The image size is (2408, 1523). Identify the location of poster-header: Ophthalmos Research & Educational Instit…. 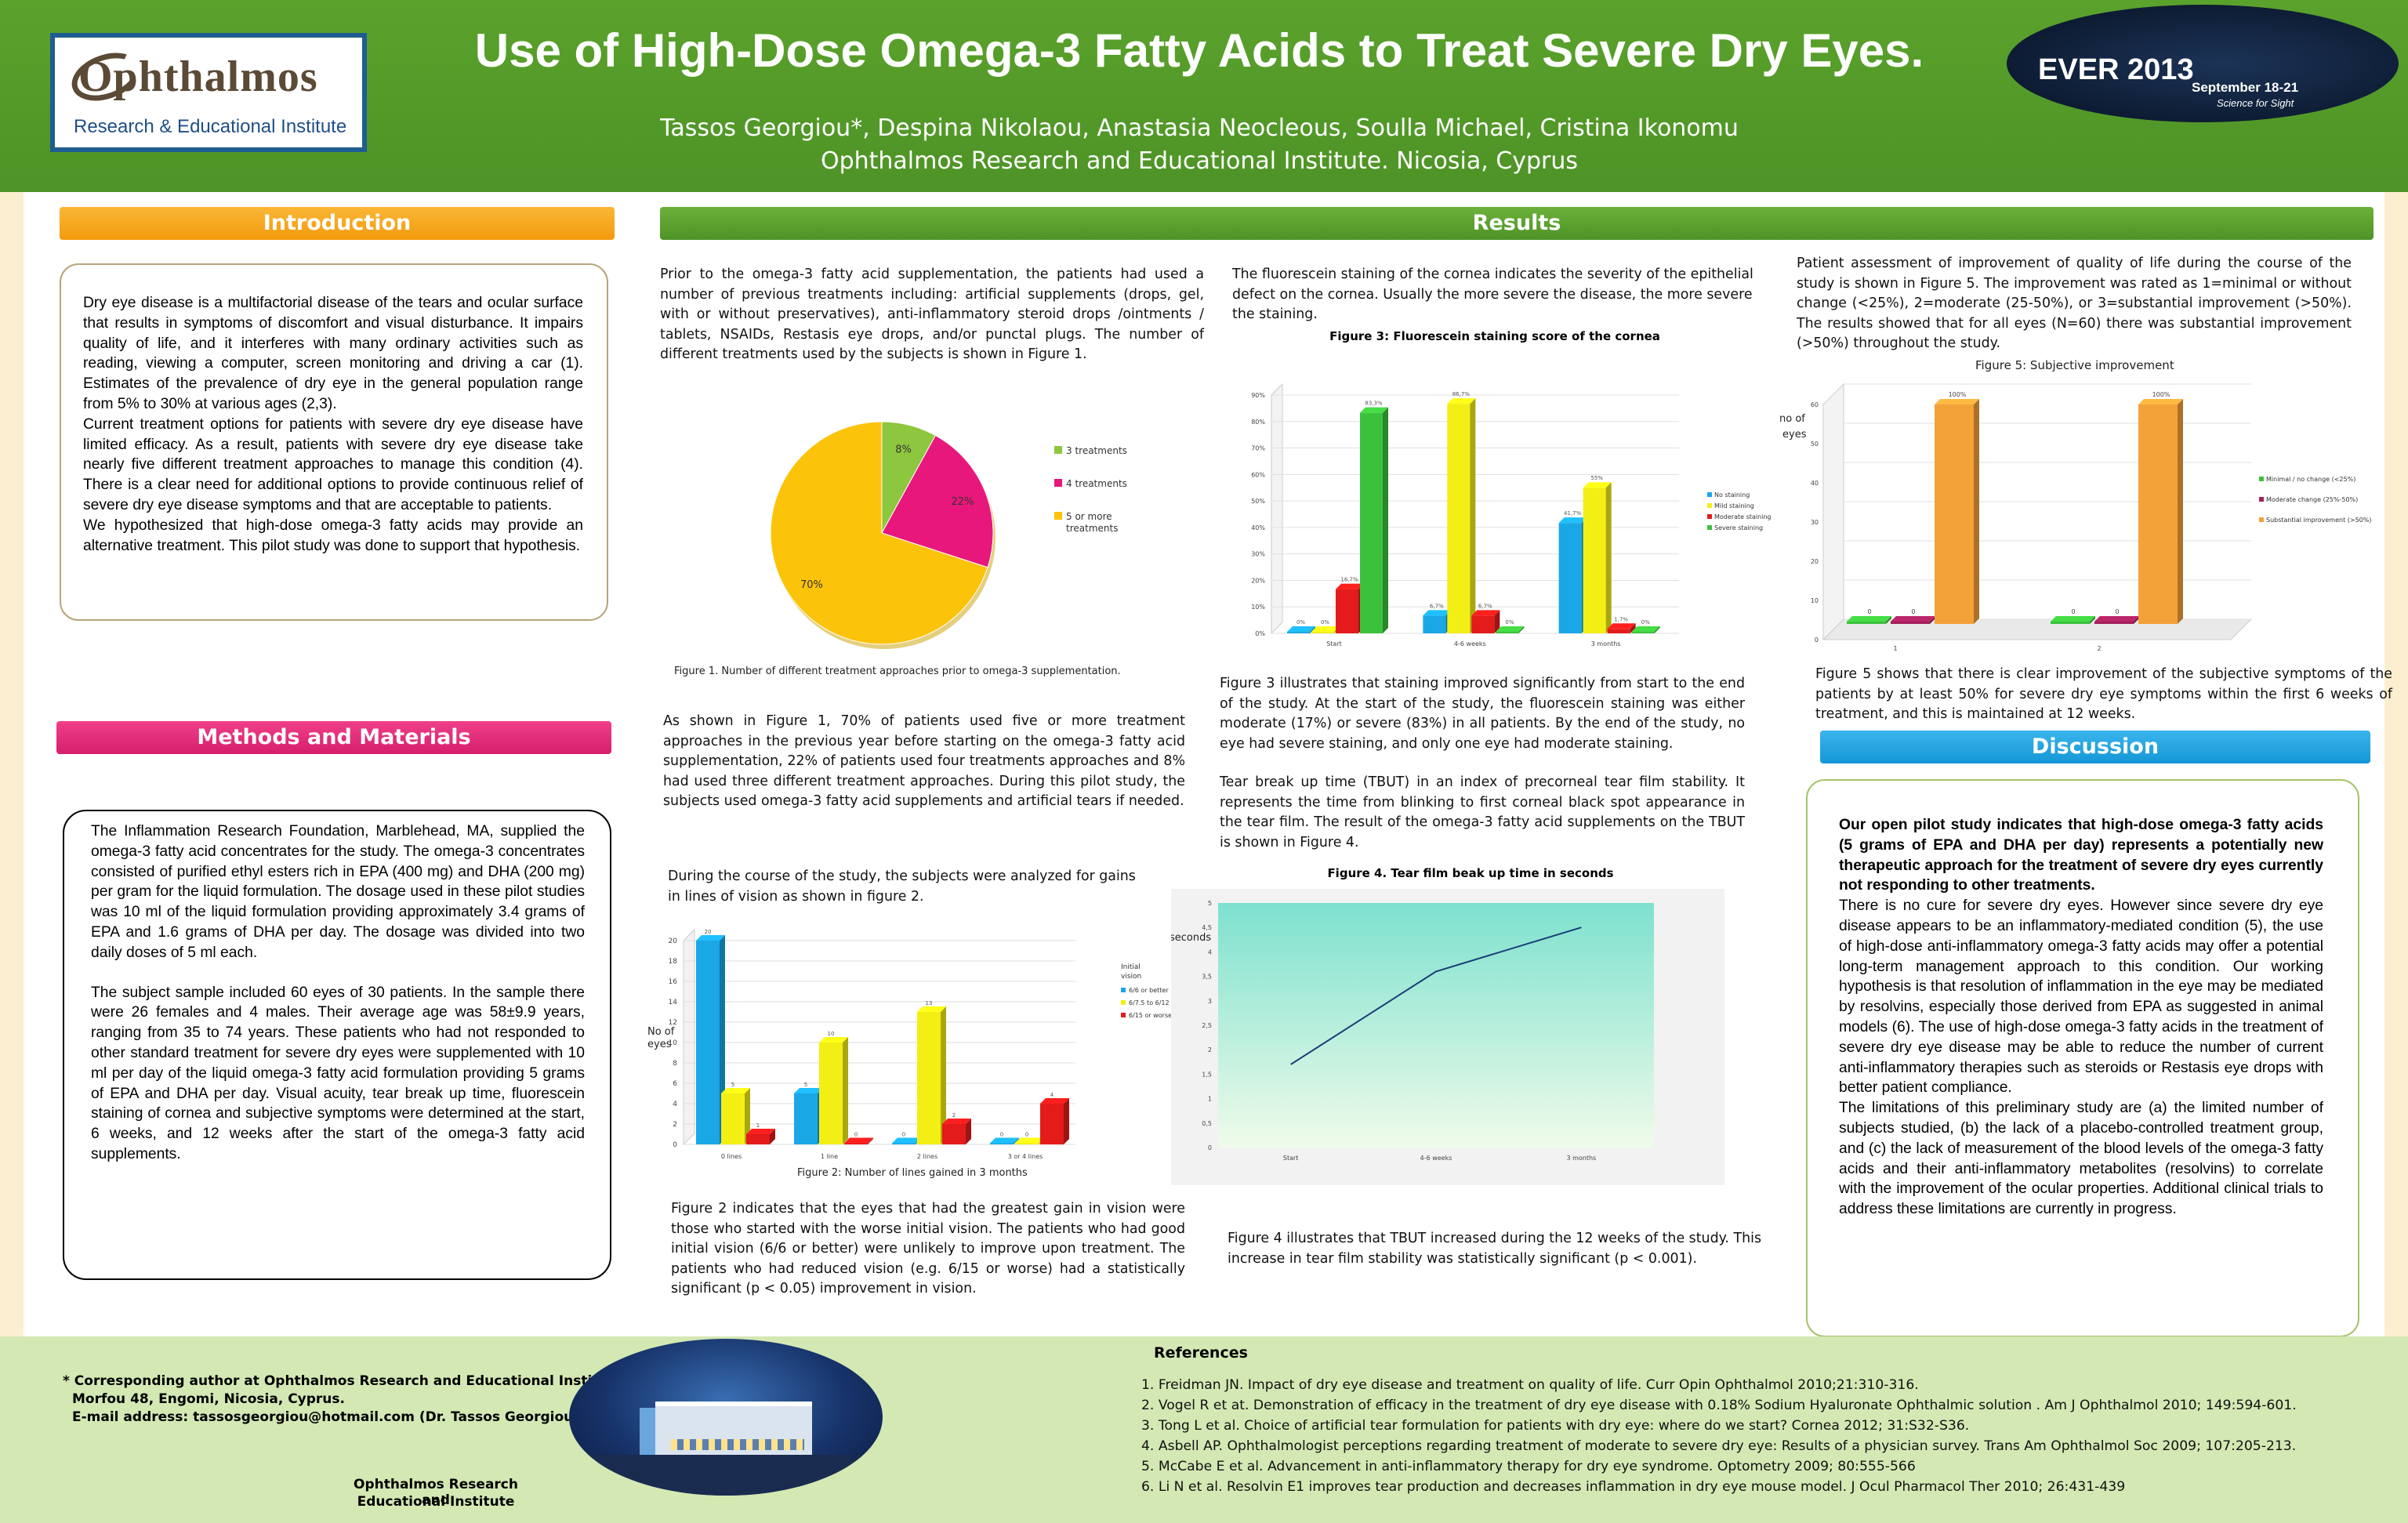
(1204, 96).